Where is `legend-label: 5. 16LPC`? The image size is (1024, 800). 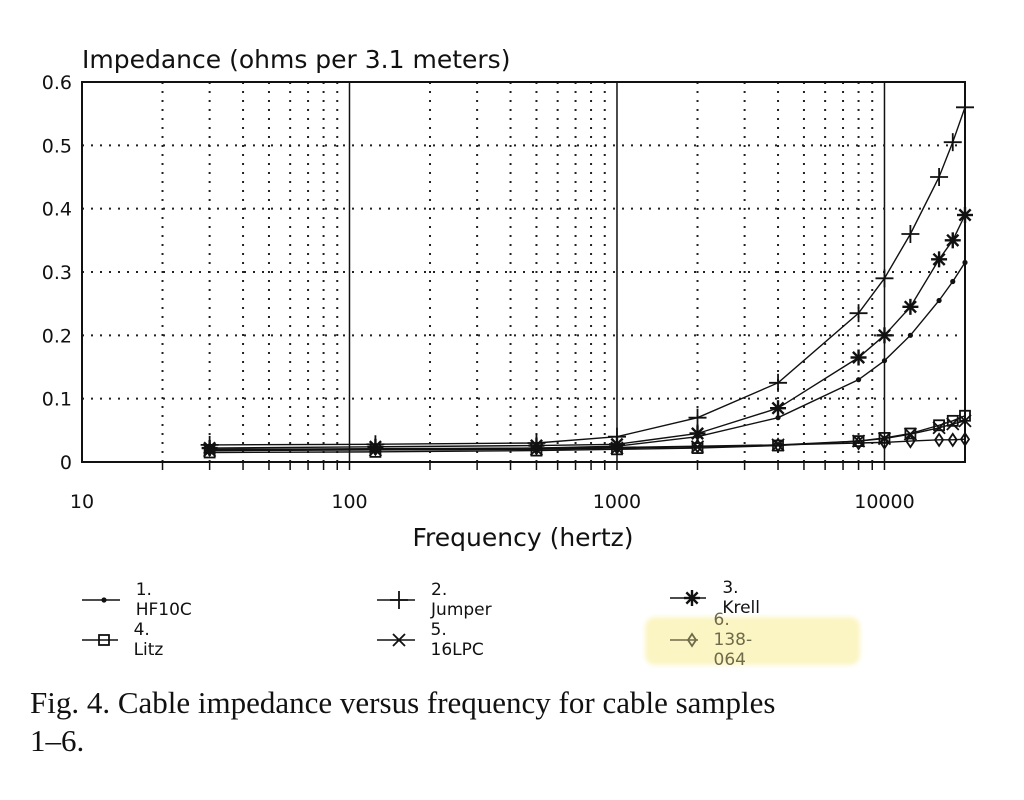
legend-label: 5. 16LPC is located at coordinates (457, 640).